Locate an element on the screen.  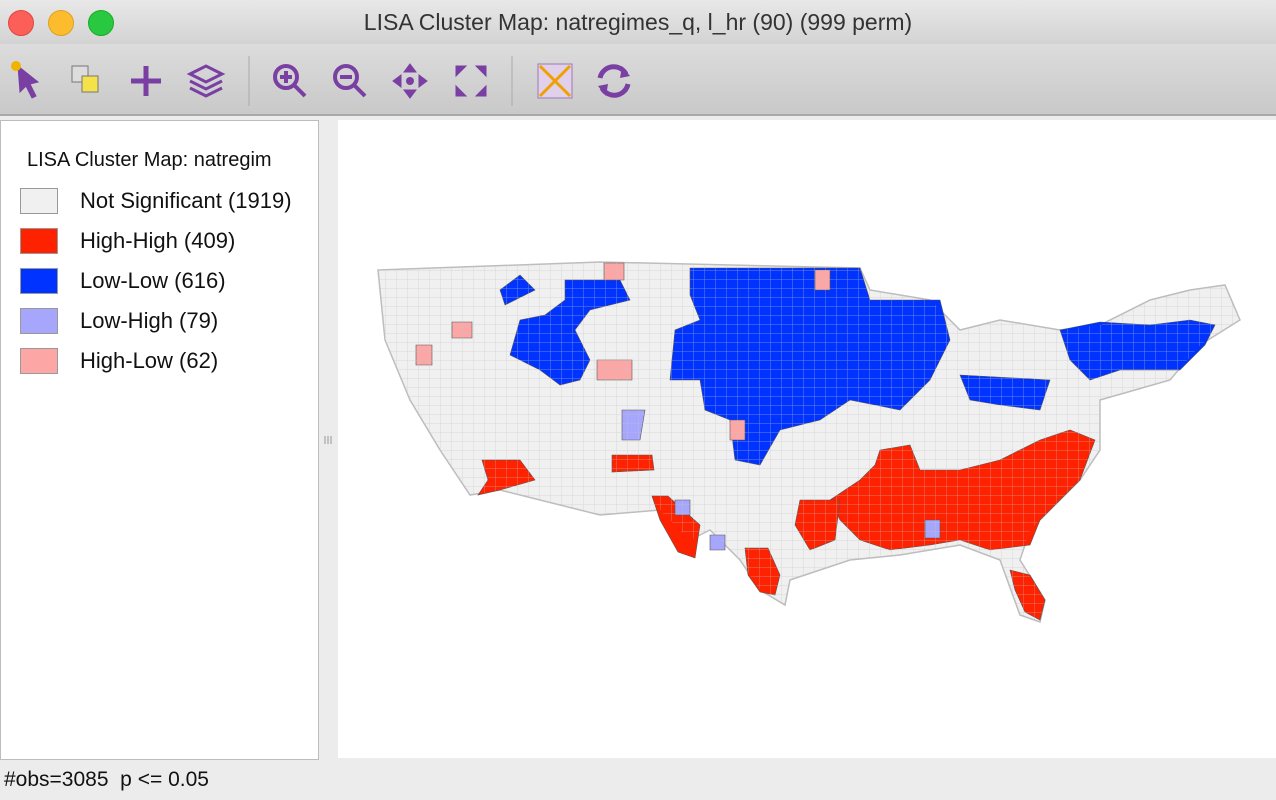
add-layer-tool is located at coordinates (146, 81).